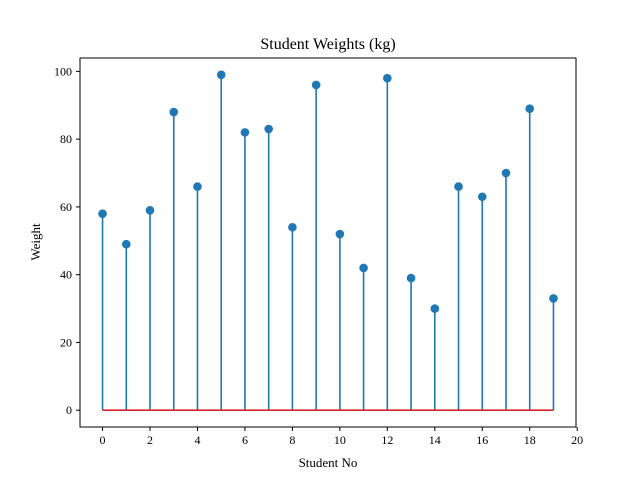 This screenshot has width=640, height=485. What do you see at coordinates (340, 440) in the screenshot?
I see `x-tick-label: 10` at bounding box center [340, 440].